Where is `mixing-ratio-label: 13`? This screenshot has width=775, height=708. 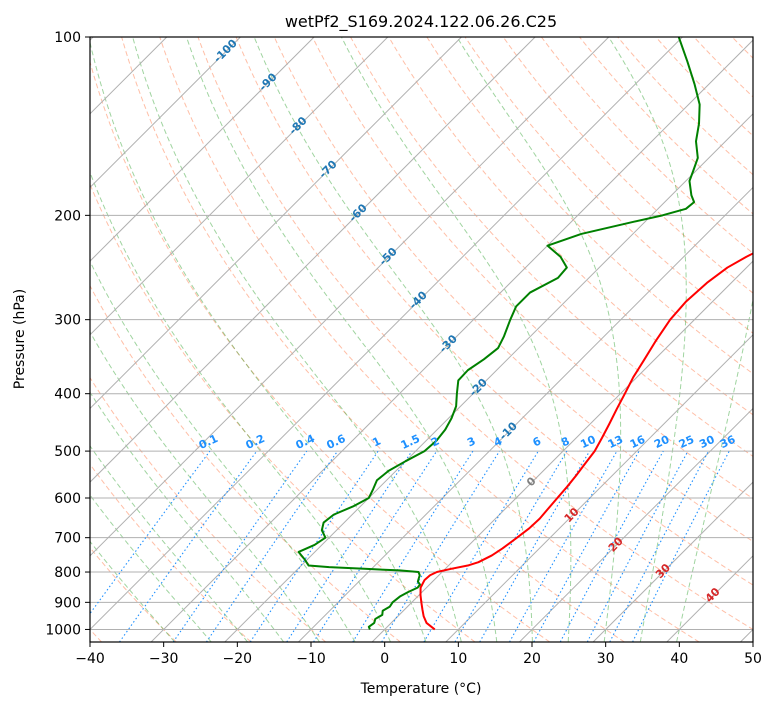 mixing-ratio-label: 13 is located at coordinates (615, 442).